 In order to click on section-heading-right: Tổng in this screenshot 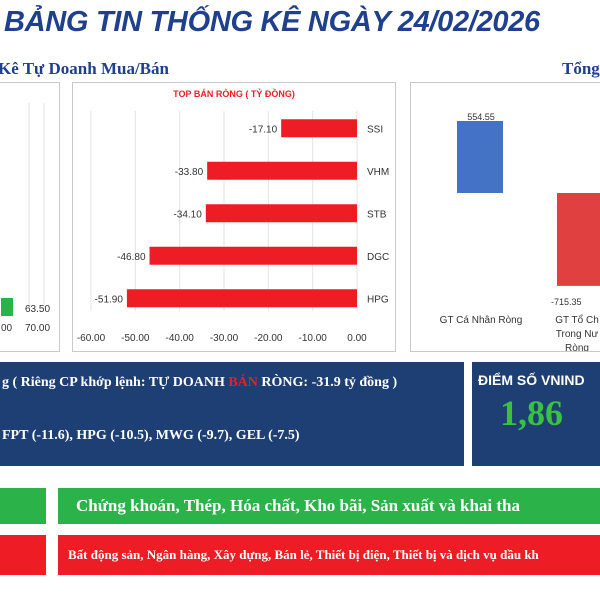, I will do `click(581, 68)`.